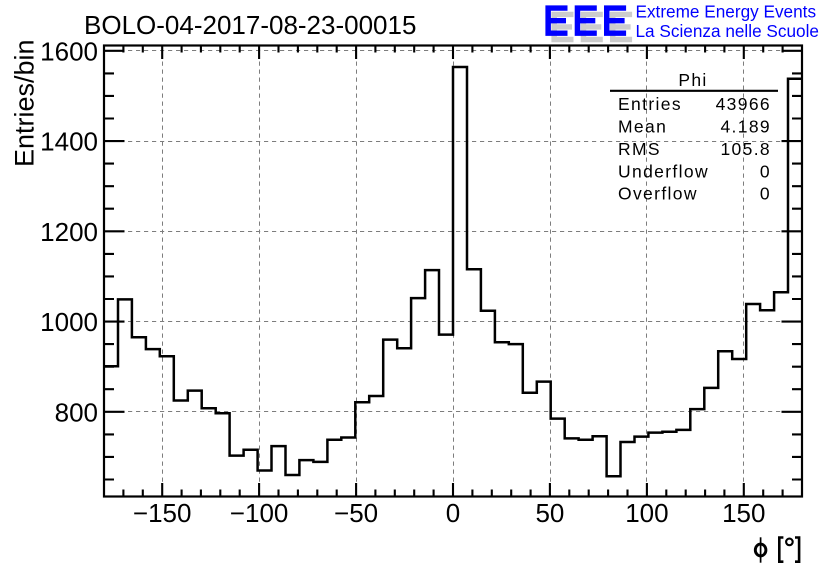 The height and width of the screenshot is (572, 836). Describe the element at coordinates (743, 513) in the screenshot. I see `svg-text: 150` at that location.